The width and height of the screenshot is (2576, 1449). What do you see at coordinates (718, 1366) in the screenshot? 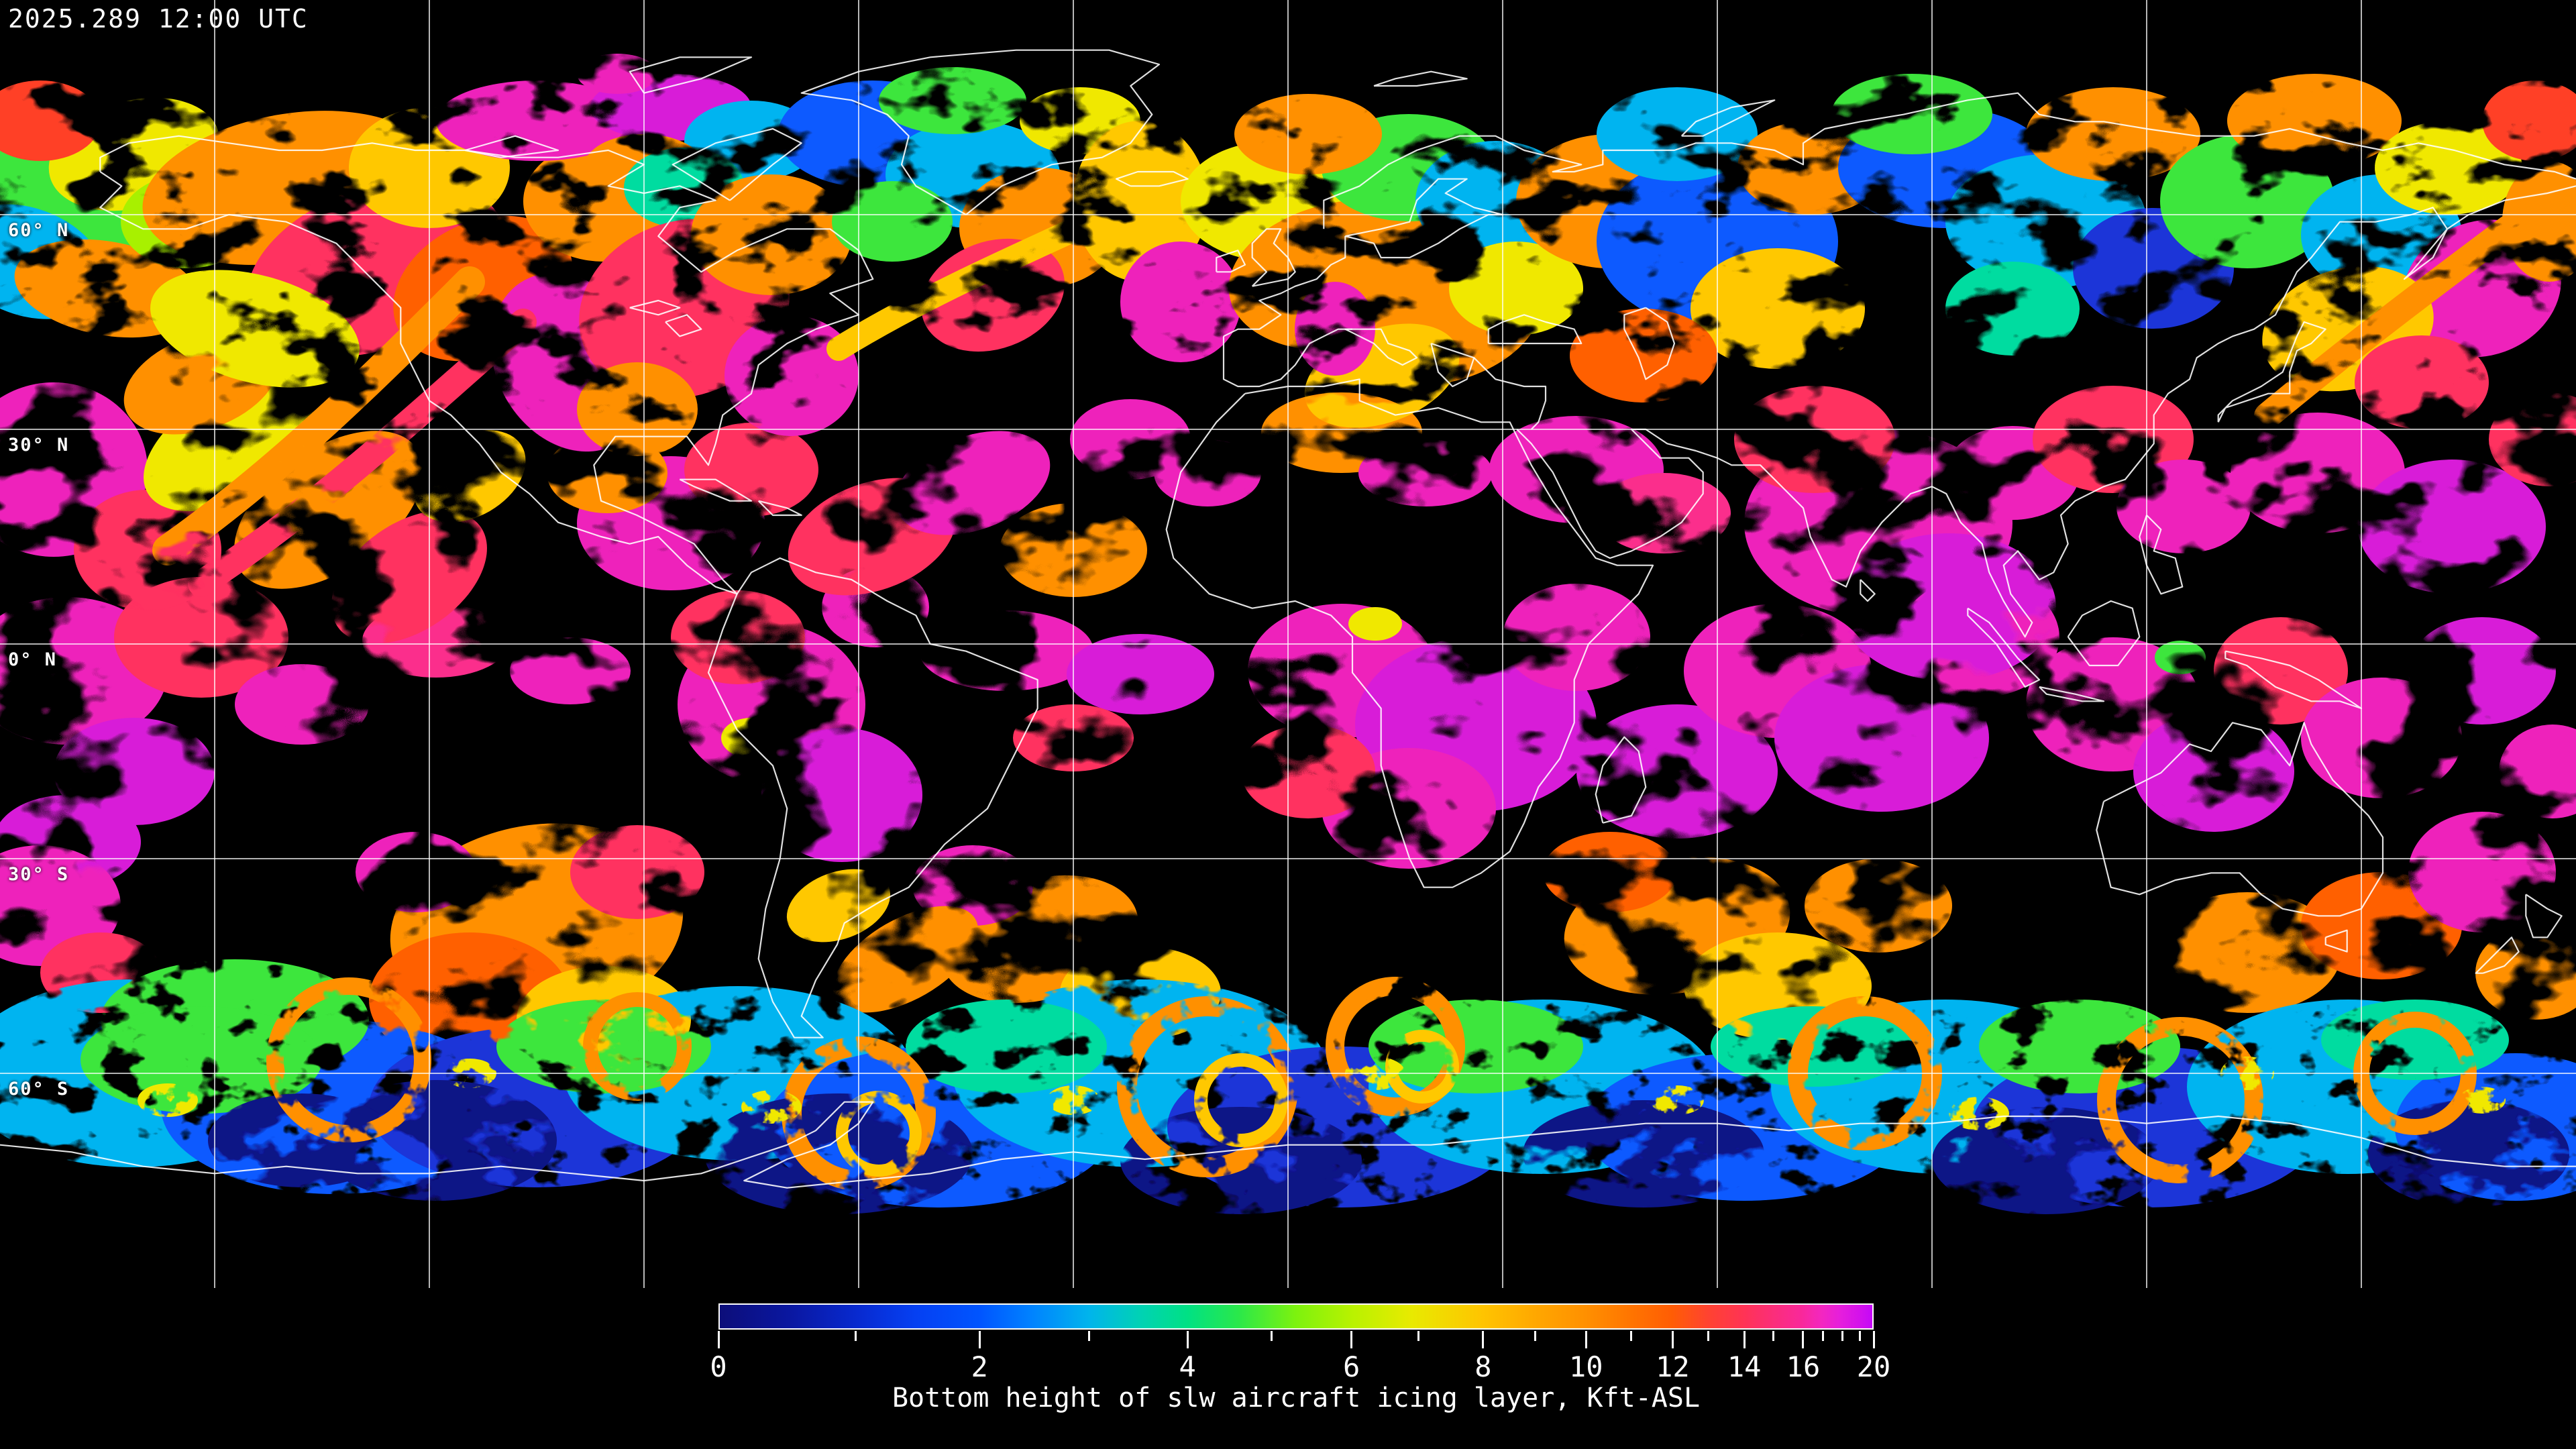
I see `colorbar-tick-label-0: 0` at bounding box center [718, 1366].